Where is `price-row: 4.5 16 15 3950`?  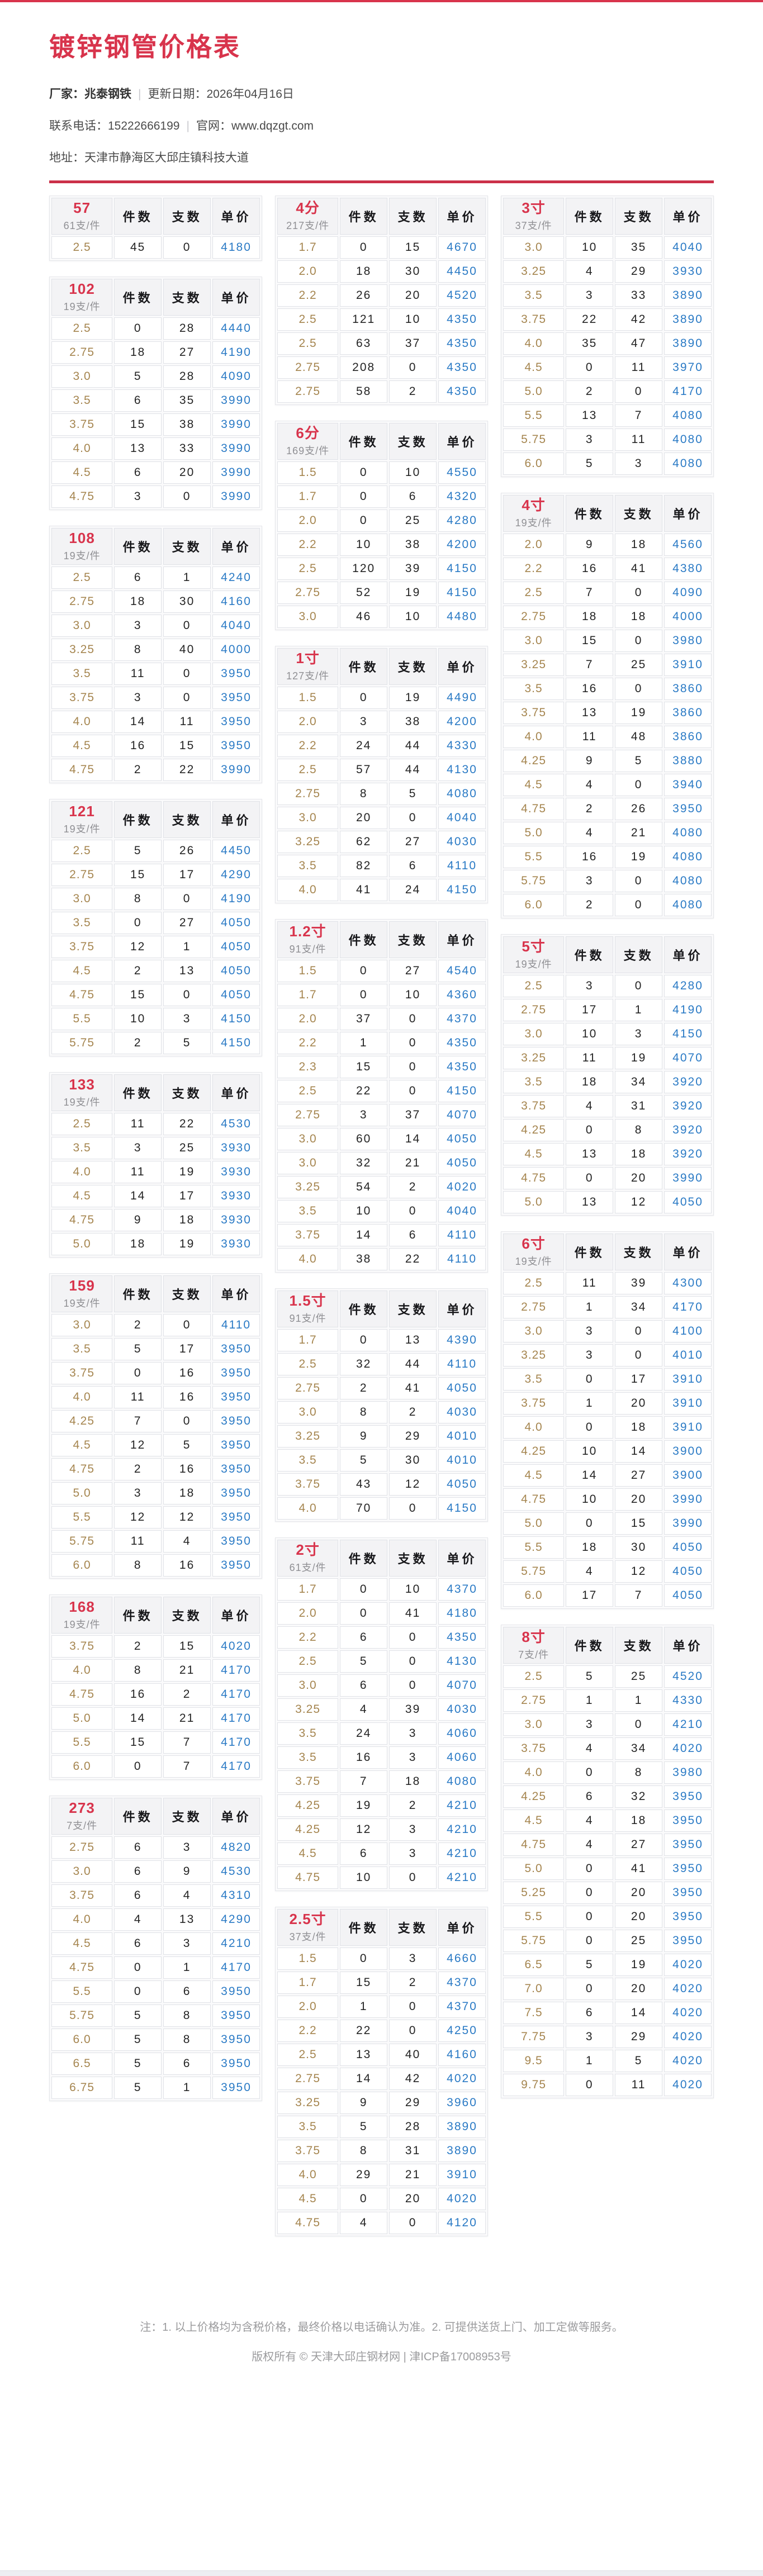
price-row: 4.5 16 15 3950 is located at coordinates (155, 746).